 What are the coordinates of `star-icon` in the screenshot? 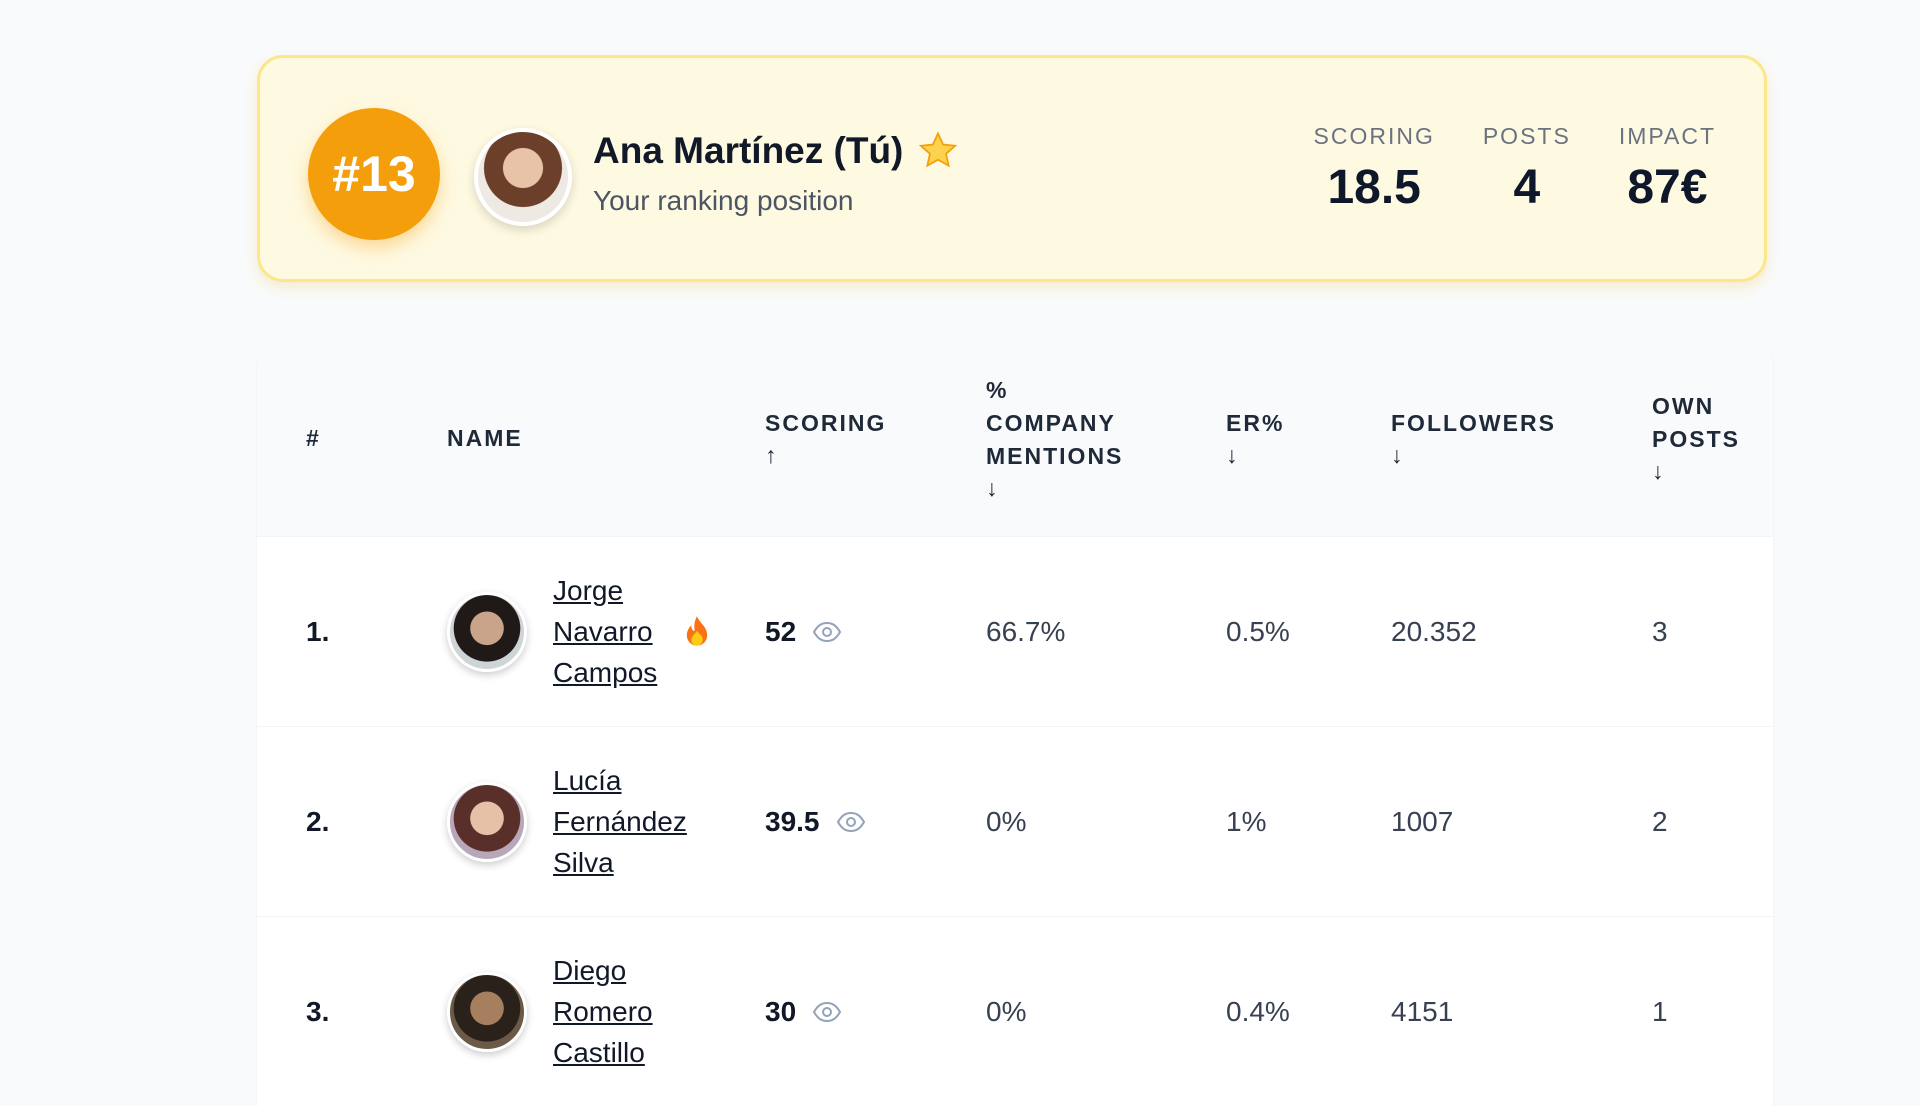 It's located at (938, 151).